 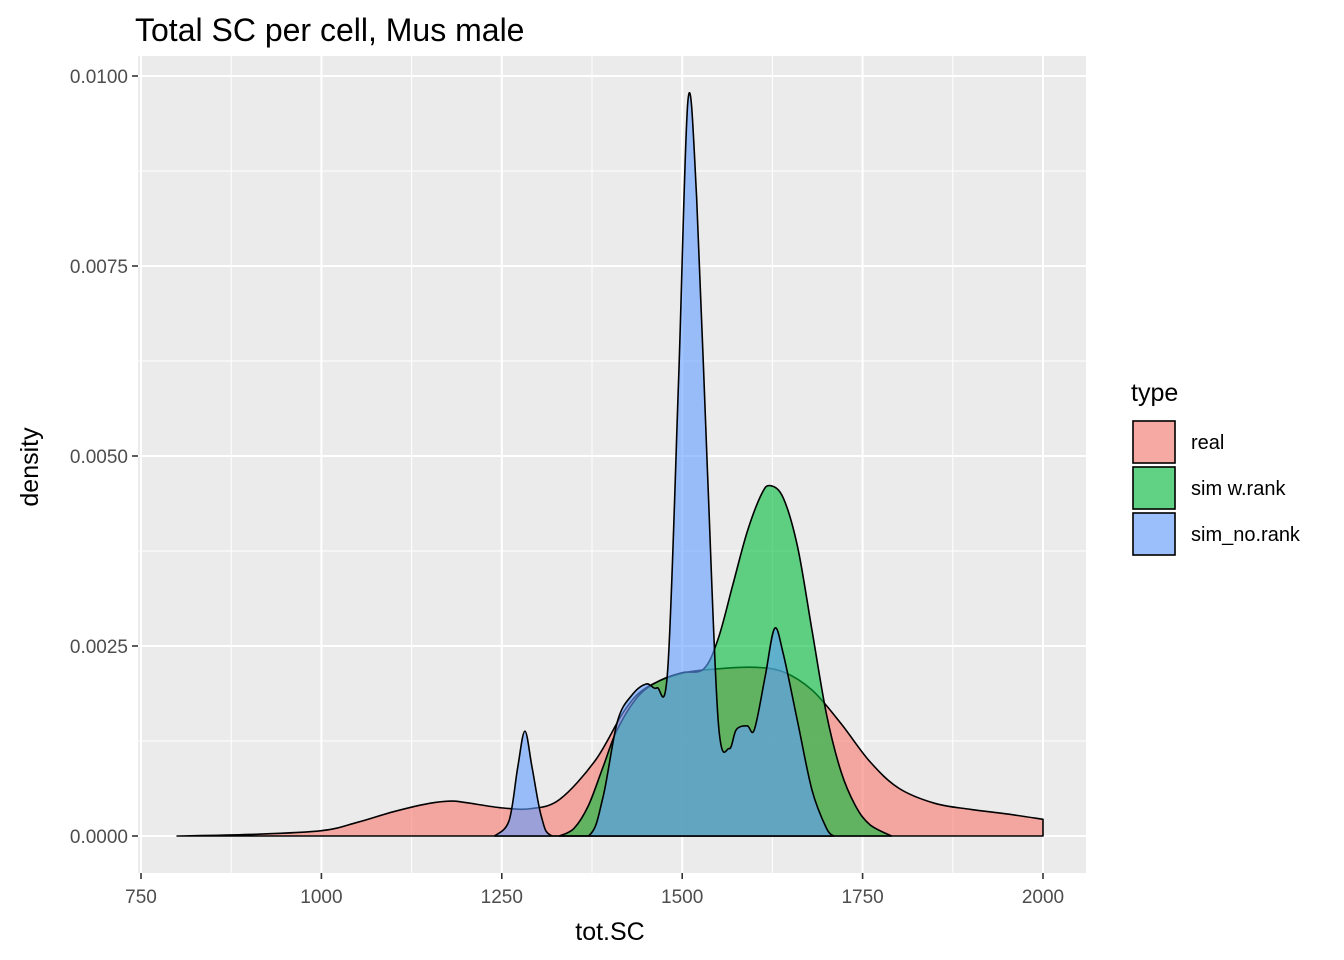 I want to click on legend-label-sim-no-rank: sim_no.rank, so click(x=1246, y=535).